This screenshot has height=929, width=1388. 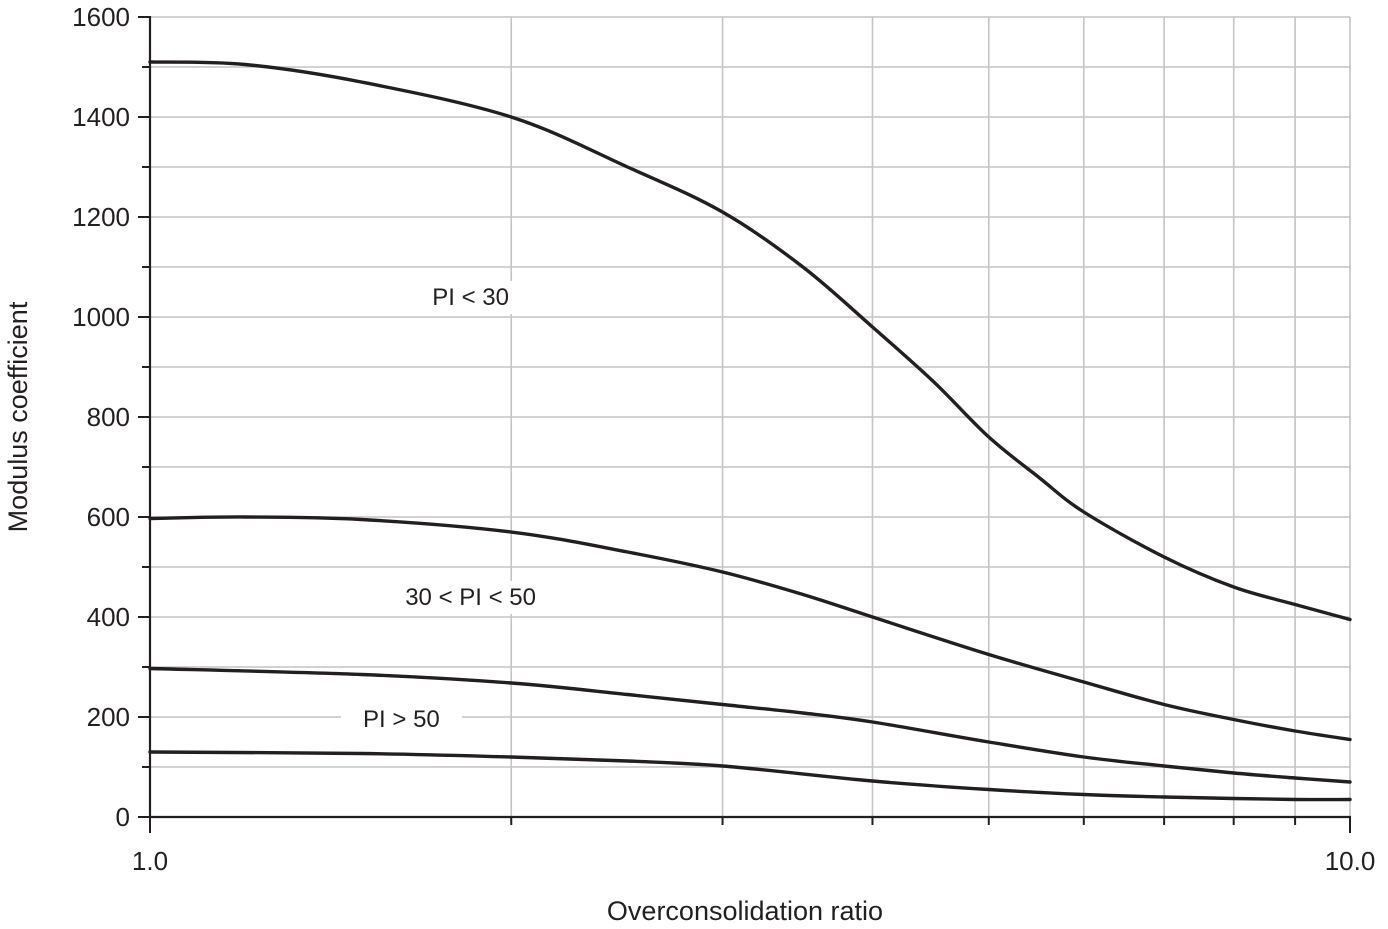 What do you see at coordinates (101, 117) in the screenshot?
I see `y-tick-label: 1400` at bounding box center [101, 117].